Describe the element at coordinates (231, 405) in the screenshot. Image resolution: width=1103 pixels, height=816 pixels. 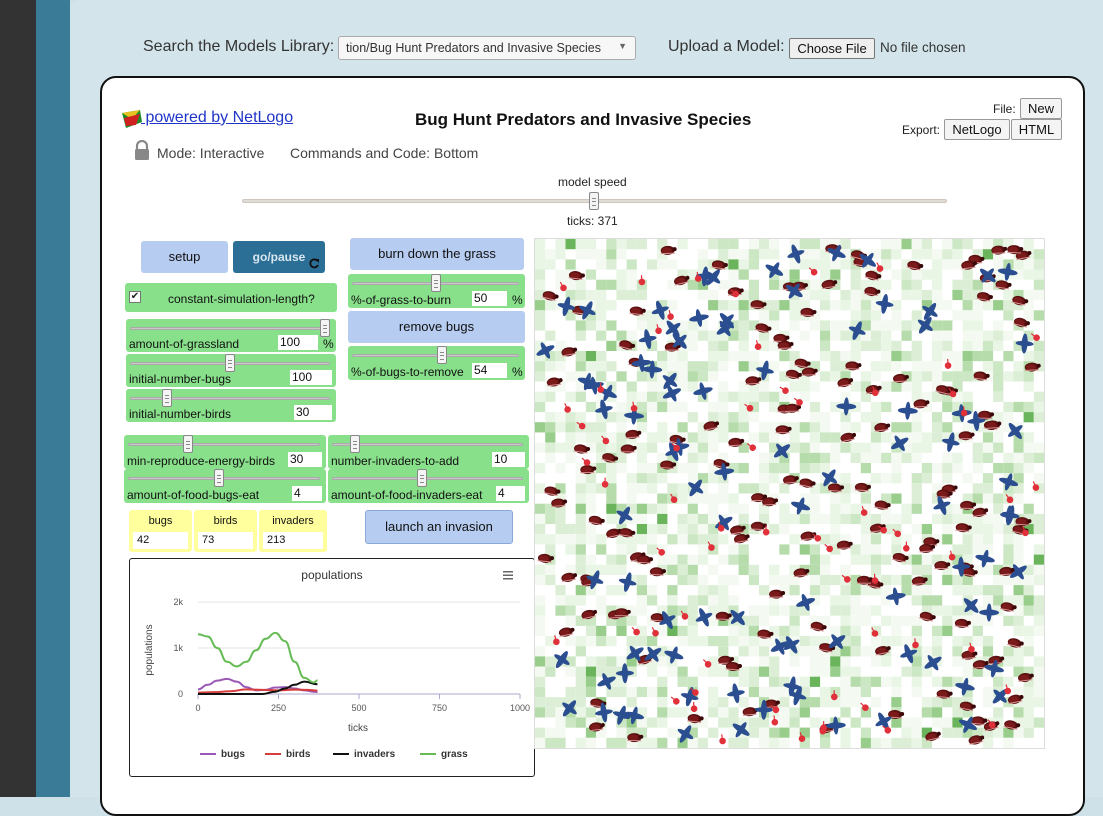
I see `slider-initial-number-birds: initial-number-birds 30` at that location.